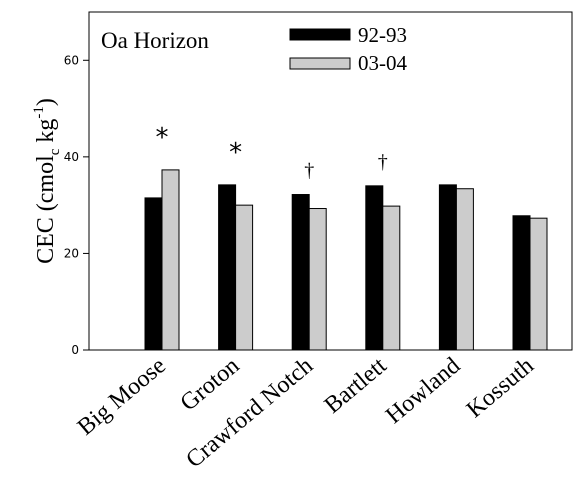  What do you see at coordinates (235, 153) in the screenshot?
I see `significance-marker-groton: *` at bounding box center [235, 153].